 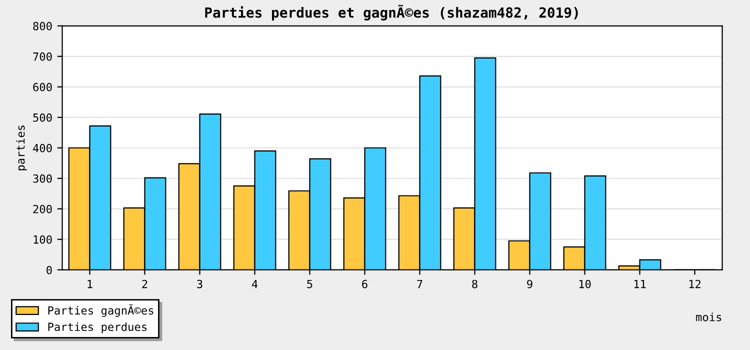 I want to click on x-tick-label: 3, so click(x=199, y=284).